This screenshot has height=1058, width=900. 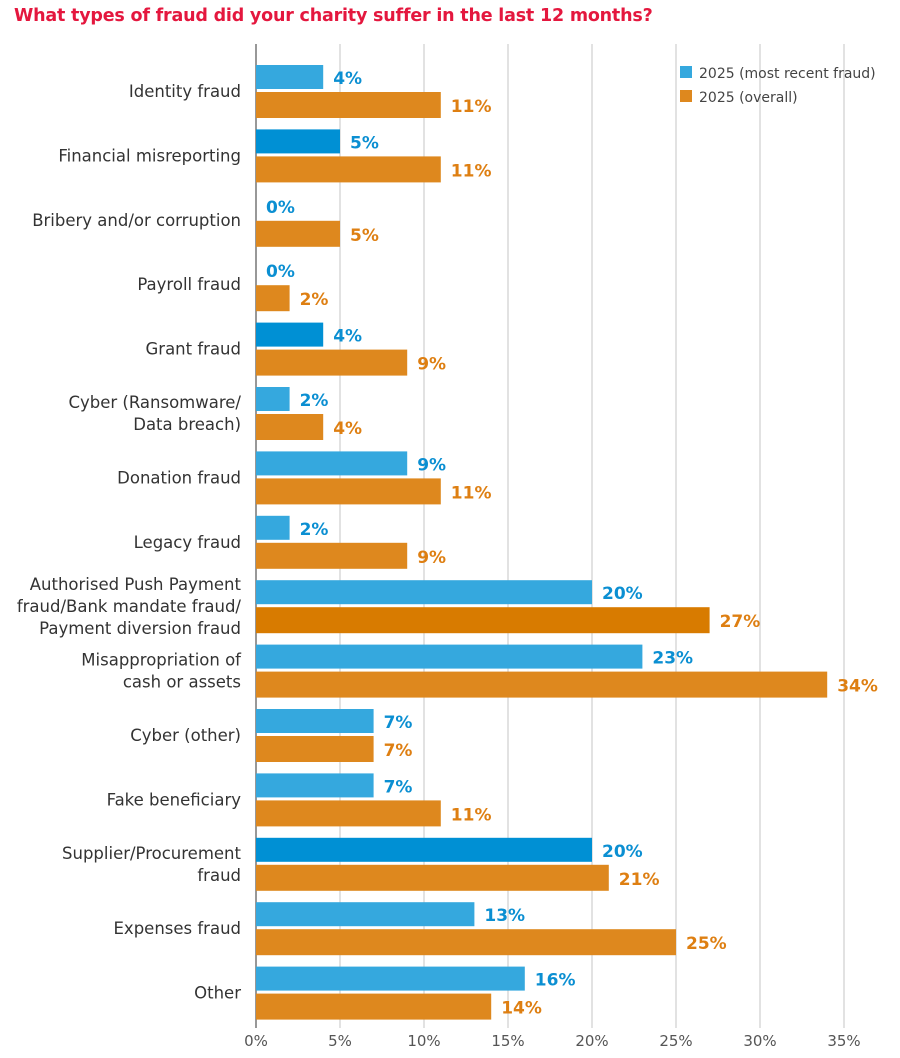 What do you see at coordinates (256, 1041) in the screenshot?
I see `x-tick-label: 0%` at bounding box center [256, 1041].